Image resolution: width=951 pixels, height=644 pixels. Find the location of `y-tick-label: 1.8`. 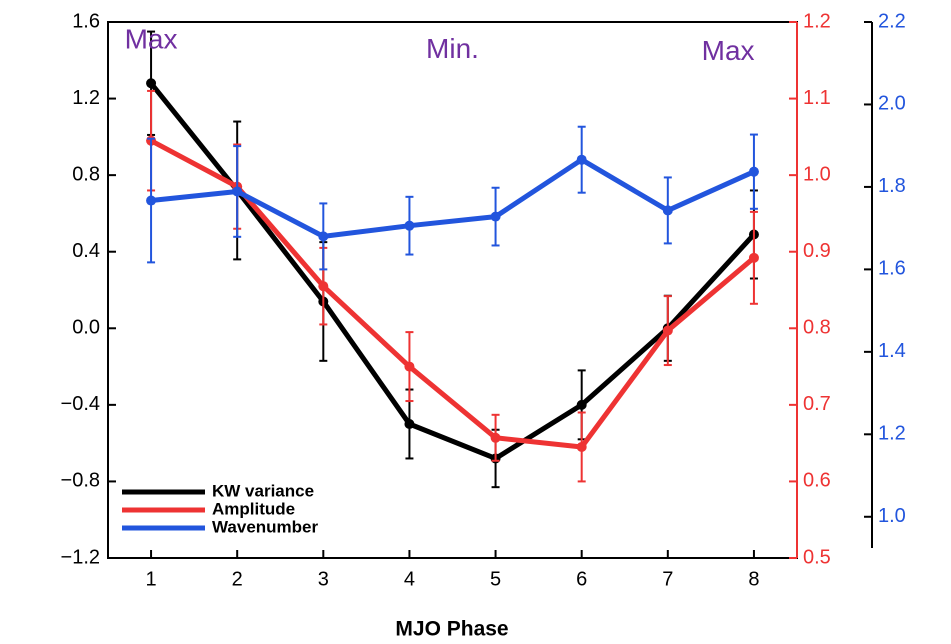

y-tick-label: 1.8 is located at coordinates (892, 186).